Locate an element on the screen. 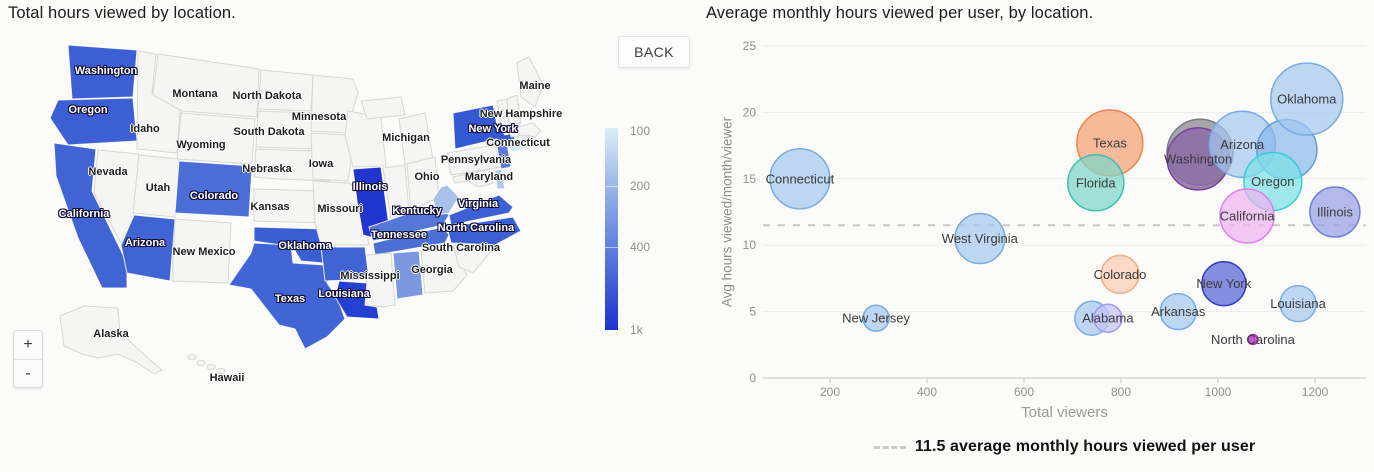 The image size is (1374, 472). map-state-new-jersey is located at coordinates (504, 156).